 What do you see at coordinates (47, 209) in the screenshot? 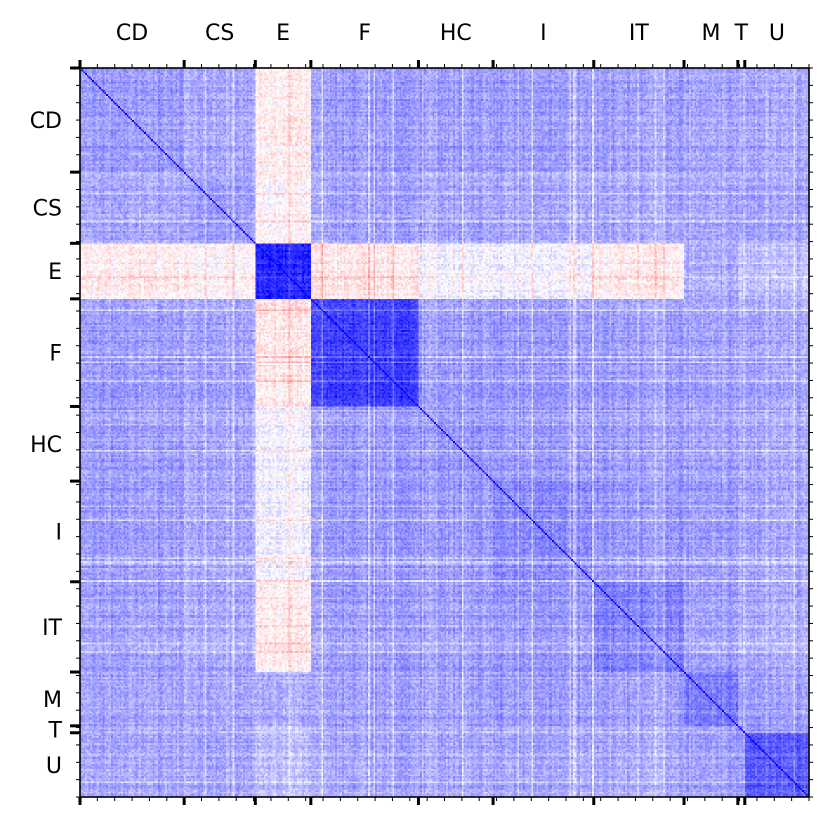
I see `y-tick-label: CS` at bounding box center [47, 209].